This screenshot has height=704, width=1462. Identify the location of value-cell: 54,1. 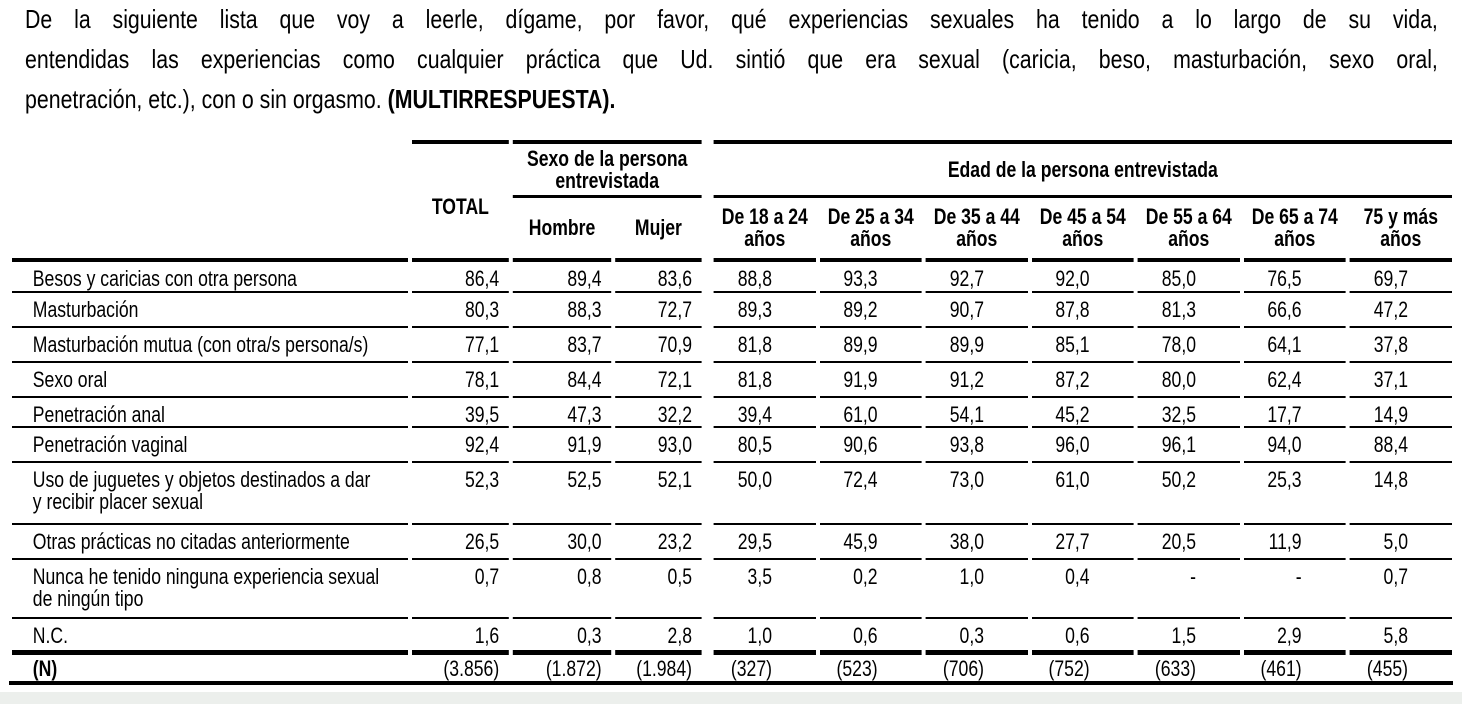
(976, 413).